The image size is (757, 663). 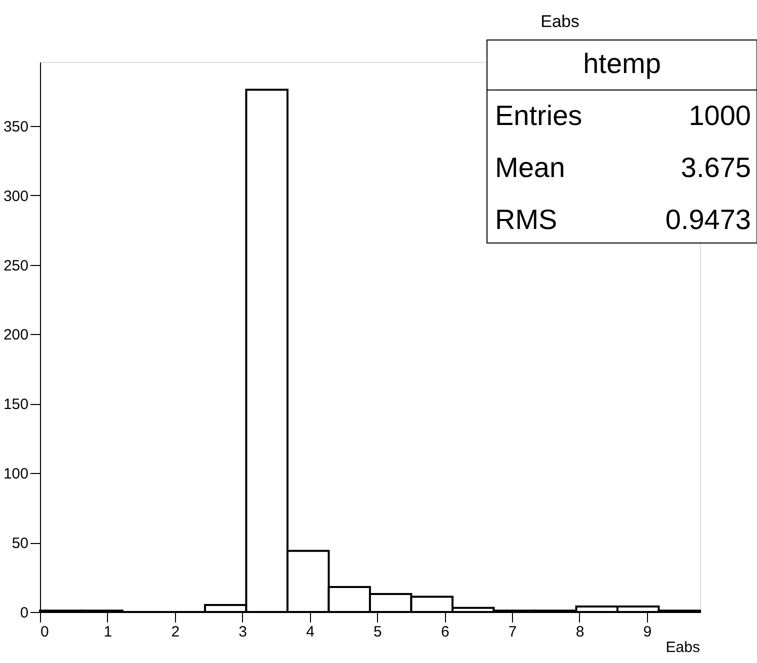 What do you see at coordinates (708, 219) in the screenshot?
I see `annotation: 0.9473` at bounding box center [708, 219].